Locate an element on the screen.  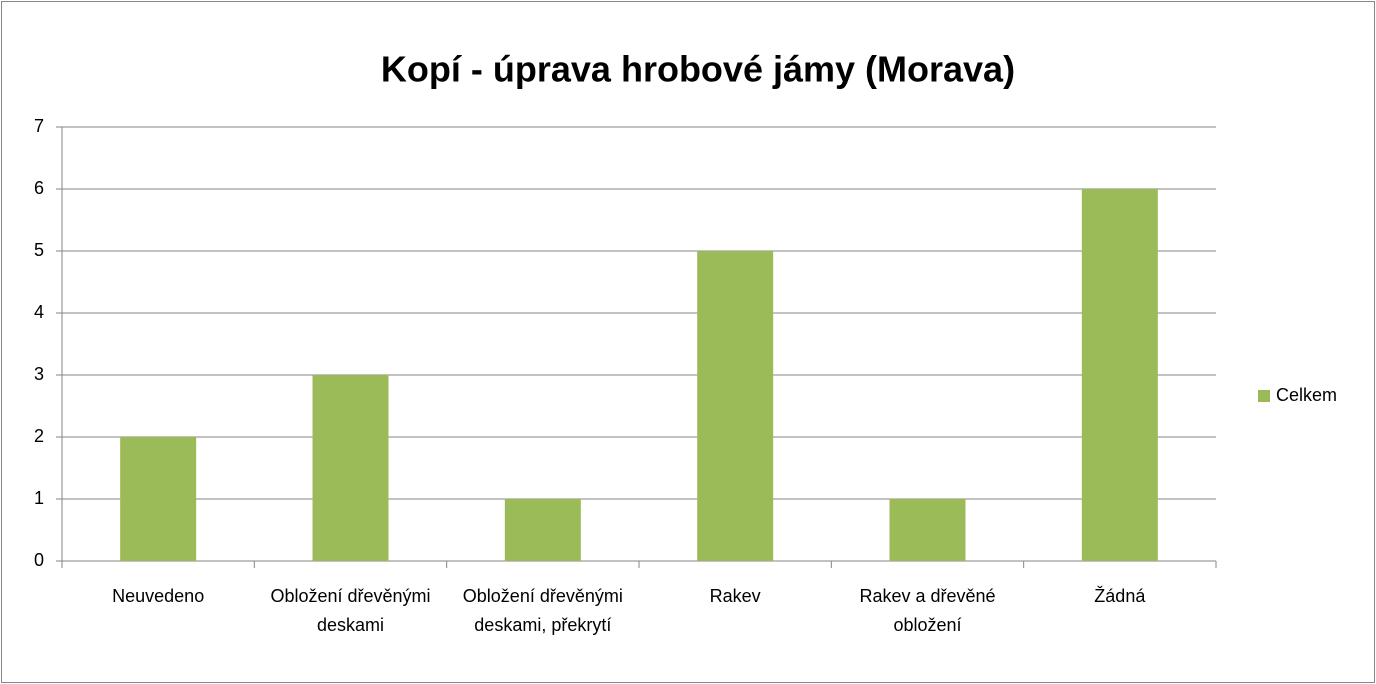
y-tick-label: 2 is located at coordinates (39, 436).